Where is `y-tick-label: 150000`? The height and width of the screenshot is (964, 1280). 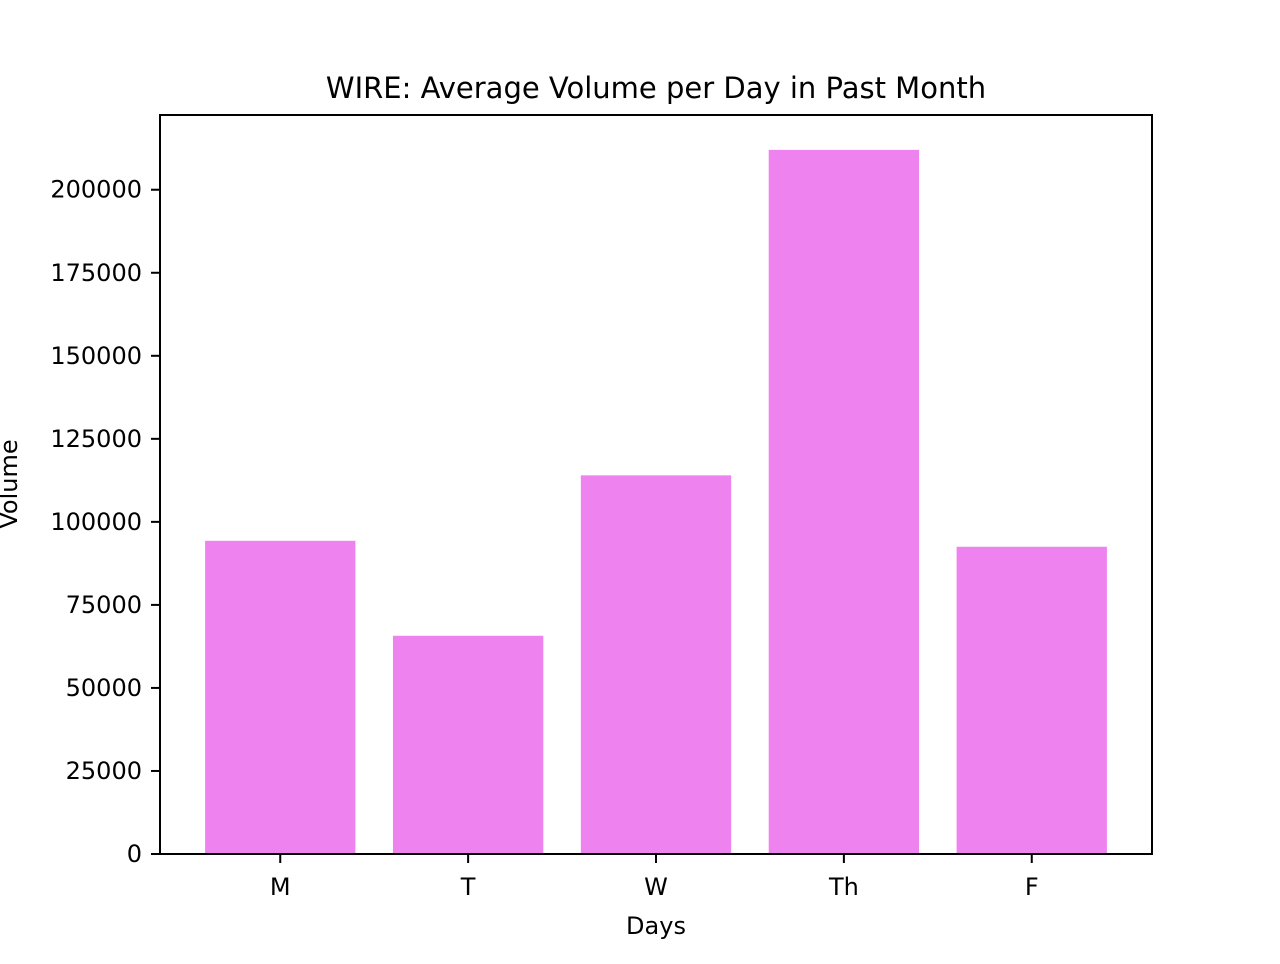
y-tick-label: 150000 is located at coordinates (96, 356).